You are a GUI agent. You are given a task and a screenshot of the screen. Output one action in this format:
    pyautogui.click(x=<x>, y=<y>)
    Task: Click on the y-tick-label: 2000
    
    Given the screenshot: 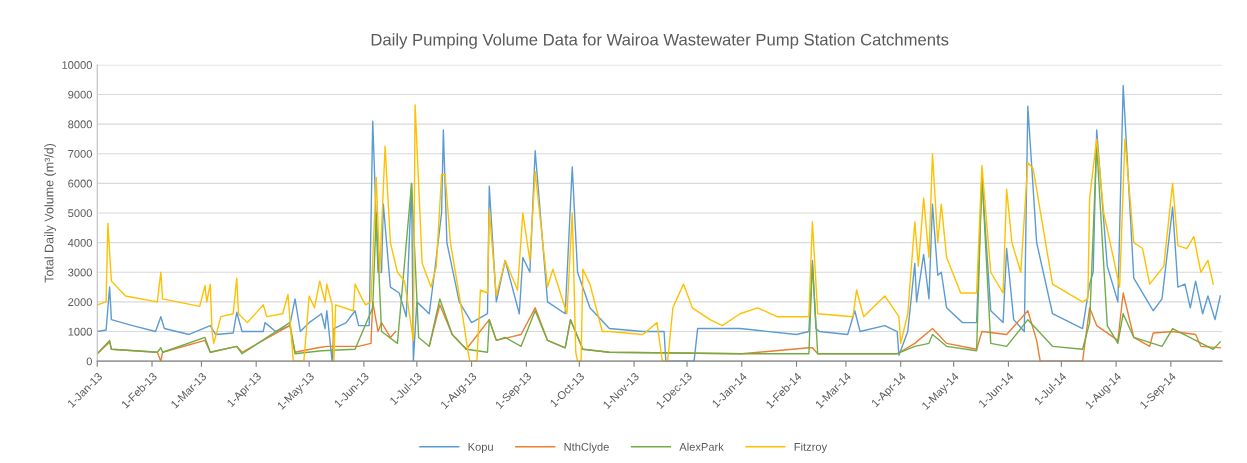 What is the action you would take?
    pyautogui.click(x=80, y=302)
    